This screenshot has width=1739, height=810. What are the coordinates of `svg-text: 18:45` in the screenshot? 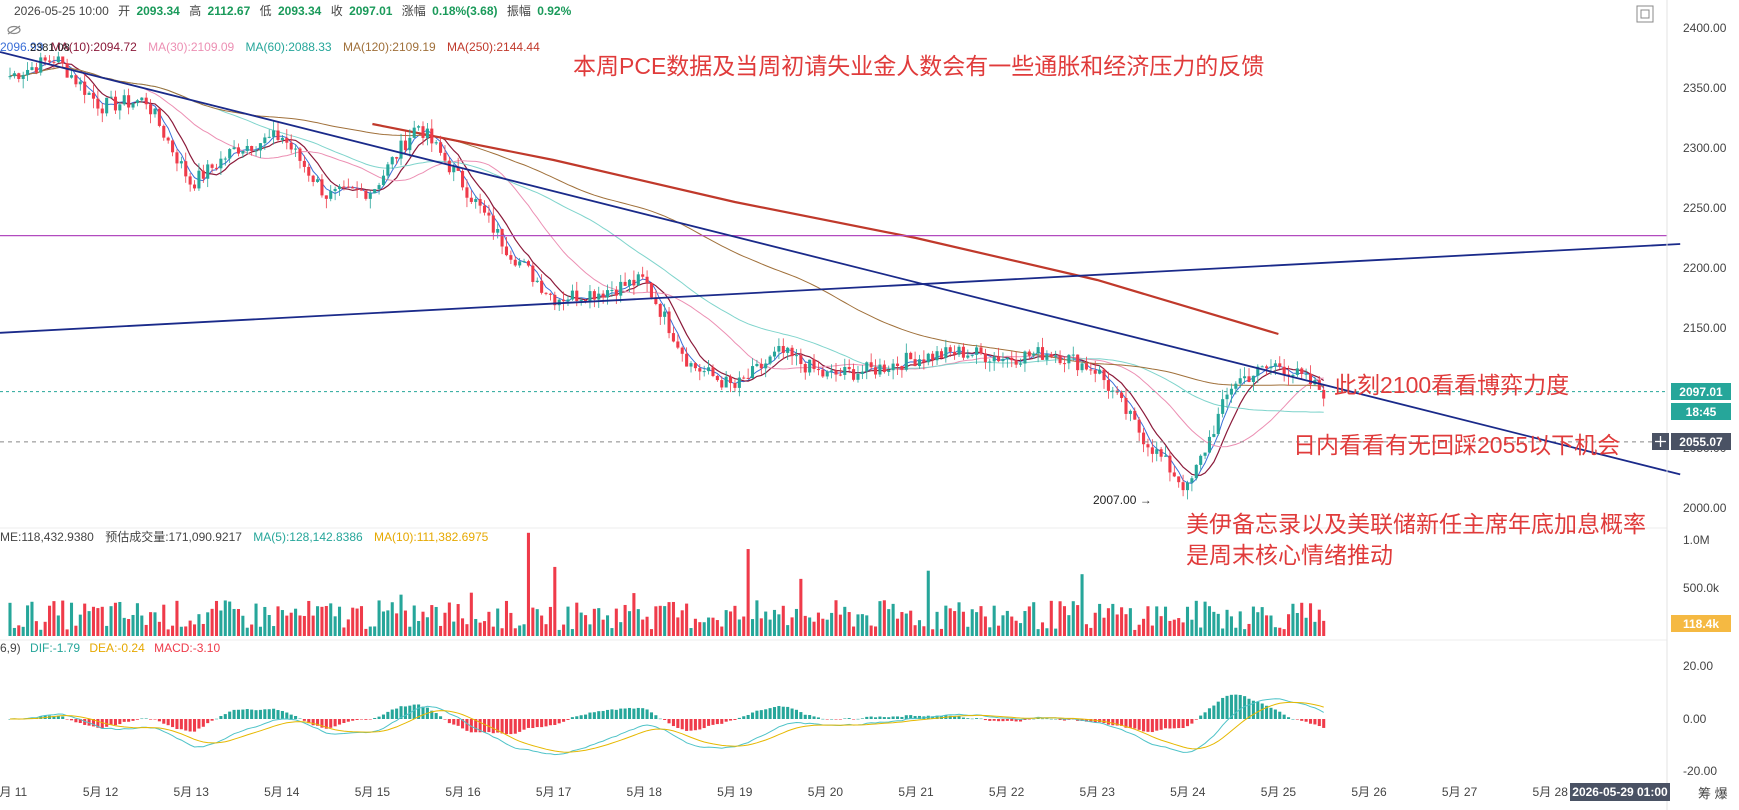 It's located at (1701, 412).